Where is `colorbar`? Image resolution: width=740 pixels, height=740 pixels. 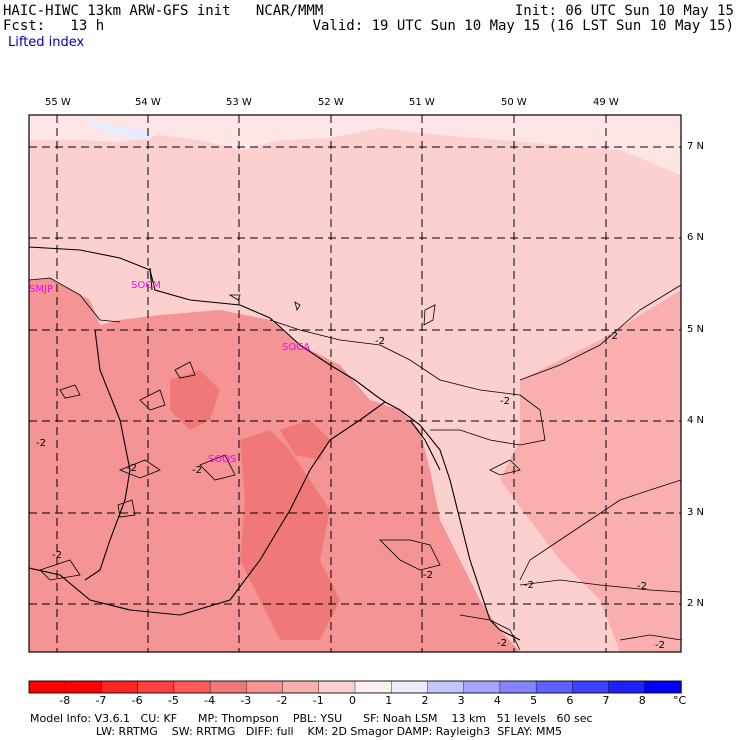 colorbar is located at coordinates (355, 687).